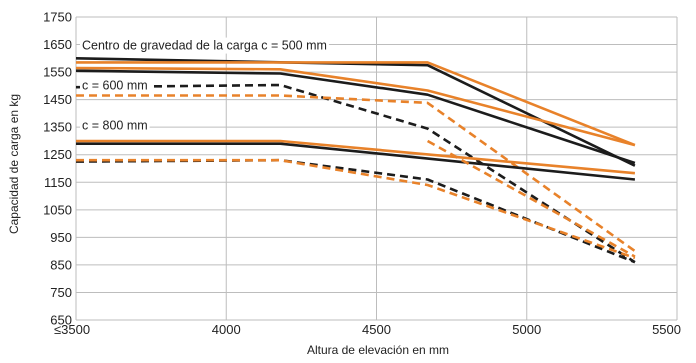 This screenshot has width=696, height=363. I want to click on x-tick-label: 5000, so click(526, 329).